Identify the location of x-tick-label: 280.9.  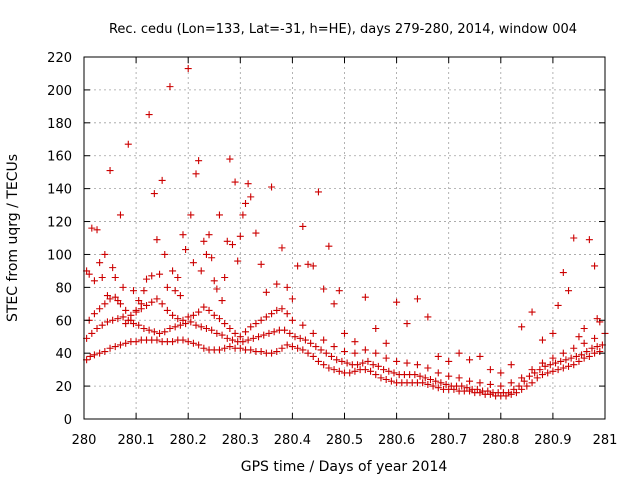
(552, 440).